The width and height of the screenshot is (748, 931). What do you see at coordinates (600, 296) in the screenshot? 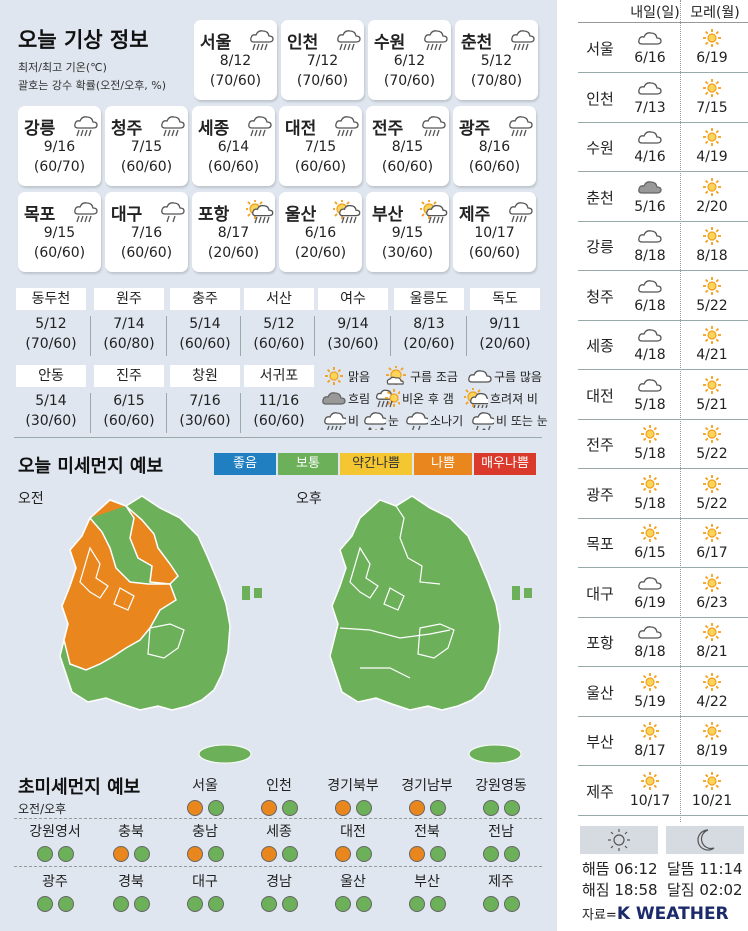
I see `forecast-city: 청주` at bounding box center [600, 296].